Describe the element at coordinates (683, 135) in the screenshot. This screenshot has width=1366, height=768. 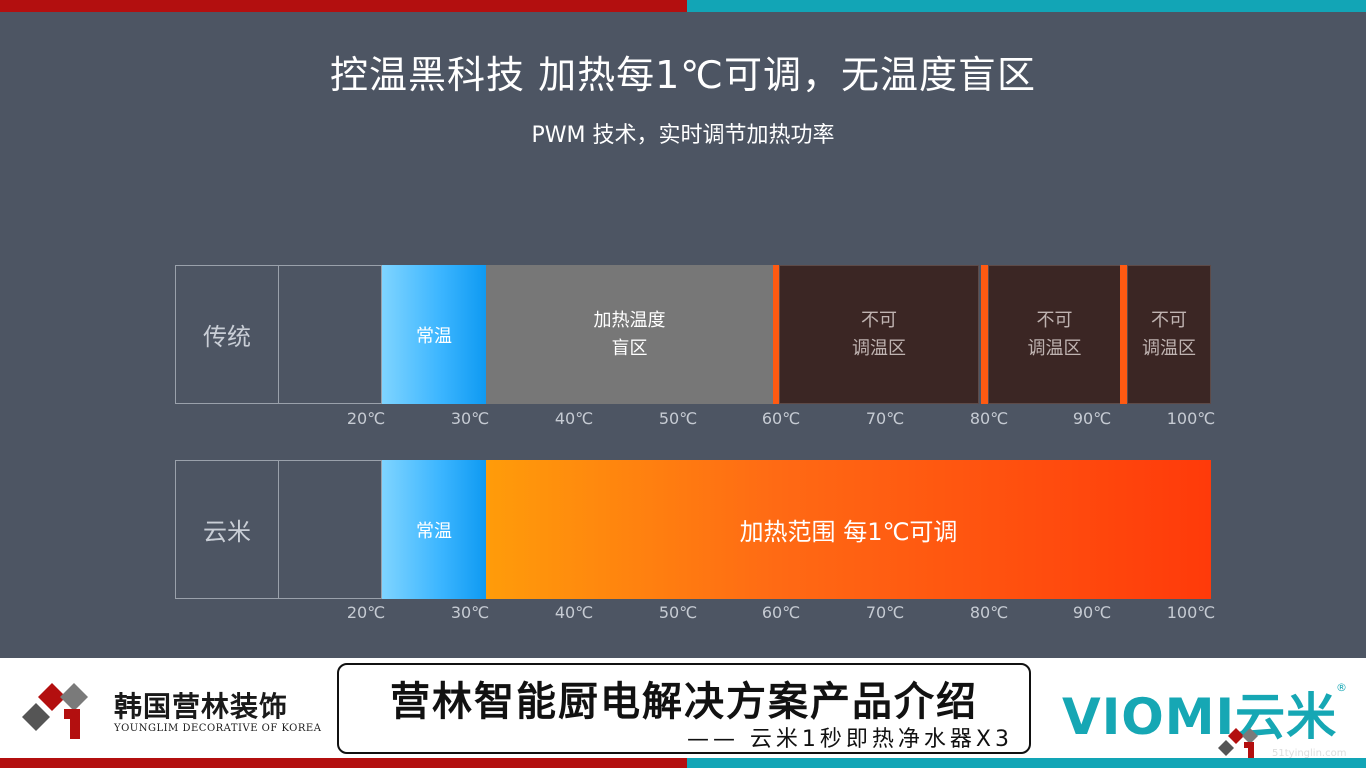
I see `page-subtitle: PWM 技术，实时调节加热功率` at that location.